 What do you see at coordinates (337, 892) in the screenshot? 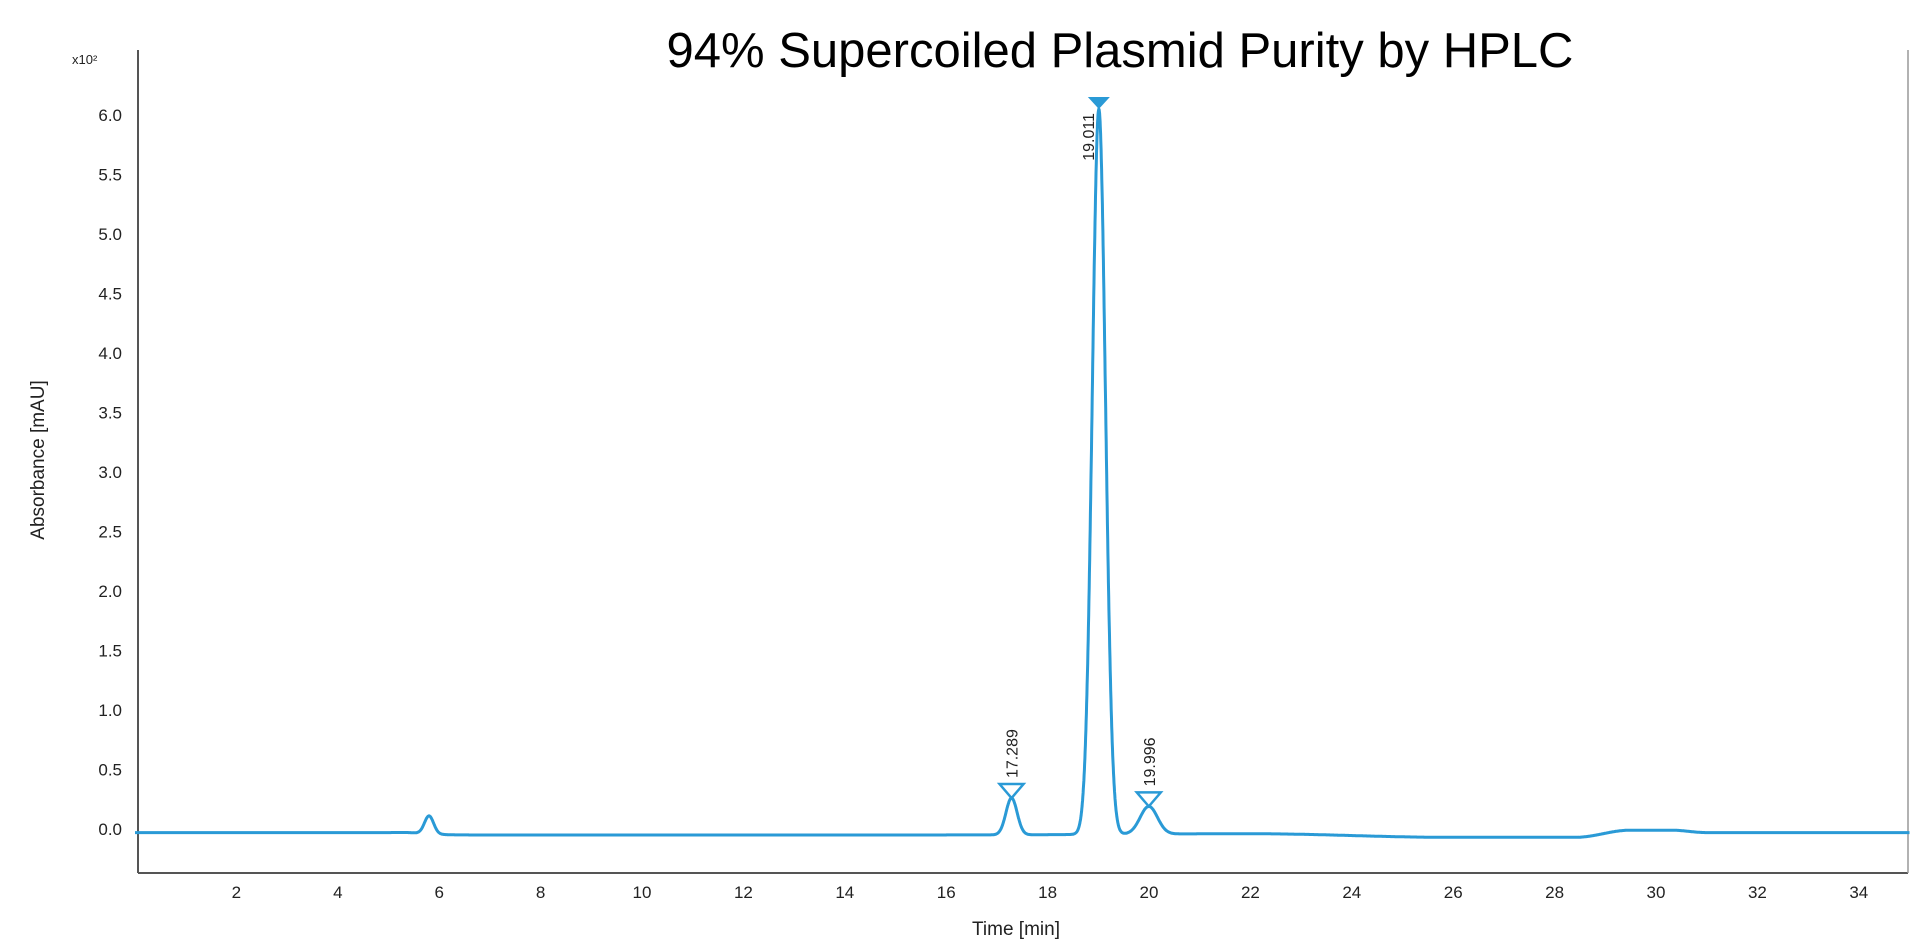
I see `x-tick-label: 4` at bounding box center [337, 892].